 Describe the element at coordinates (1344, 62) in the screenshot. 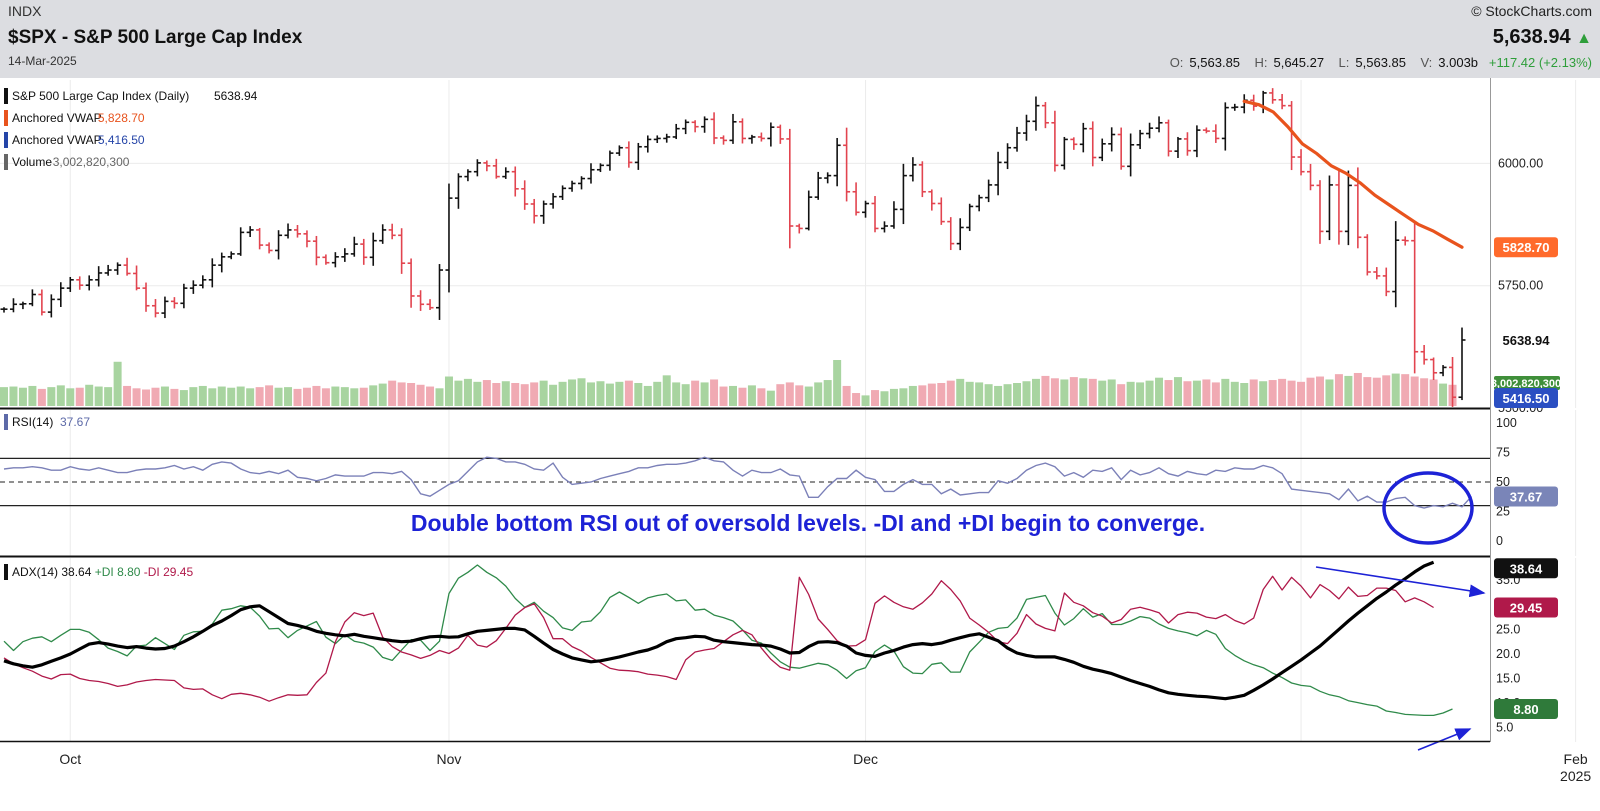

I see `low-label: L:` at that location.